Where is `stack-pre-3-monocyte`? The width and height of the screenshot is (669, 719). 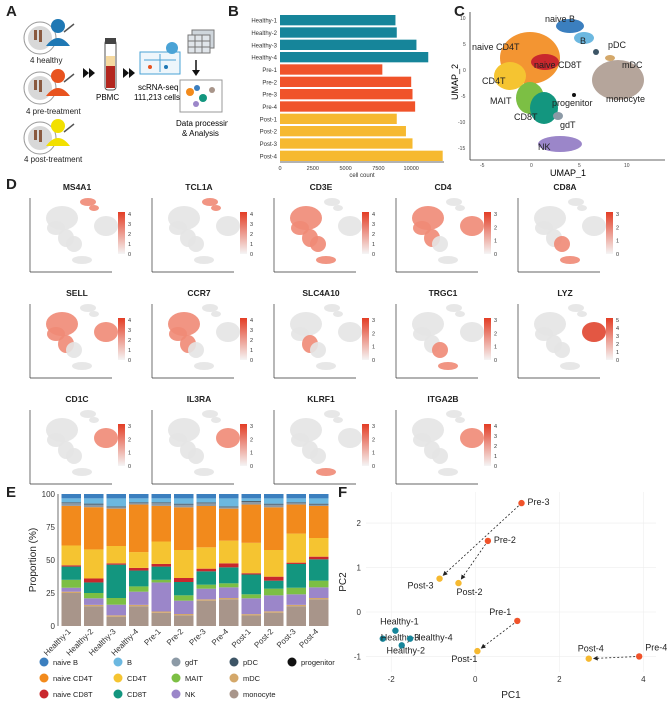
stack-pre-3-monocyte is located at coordinates (206, 613).